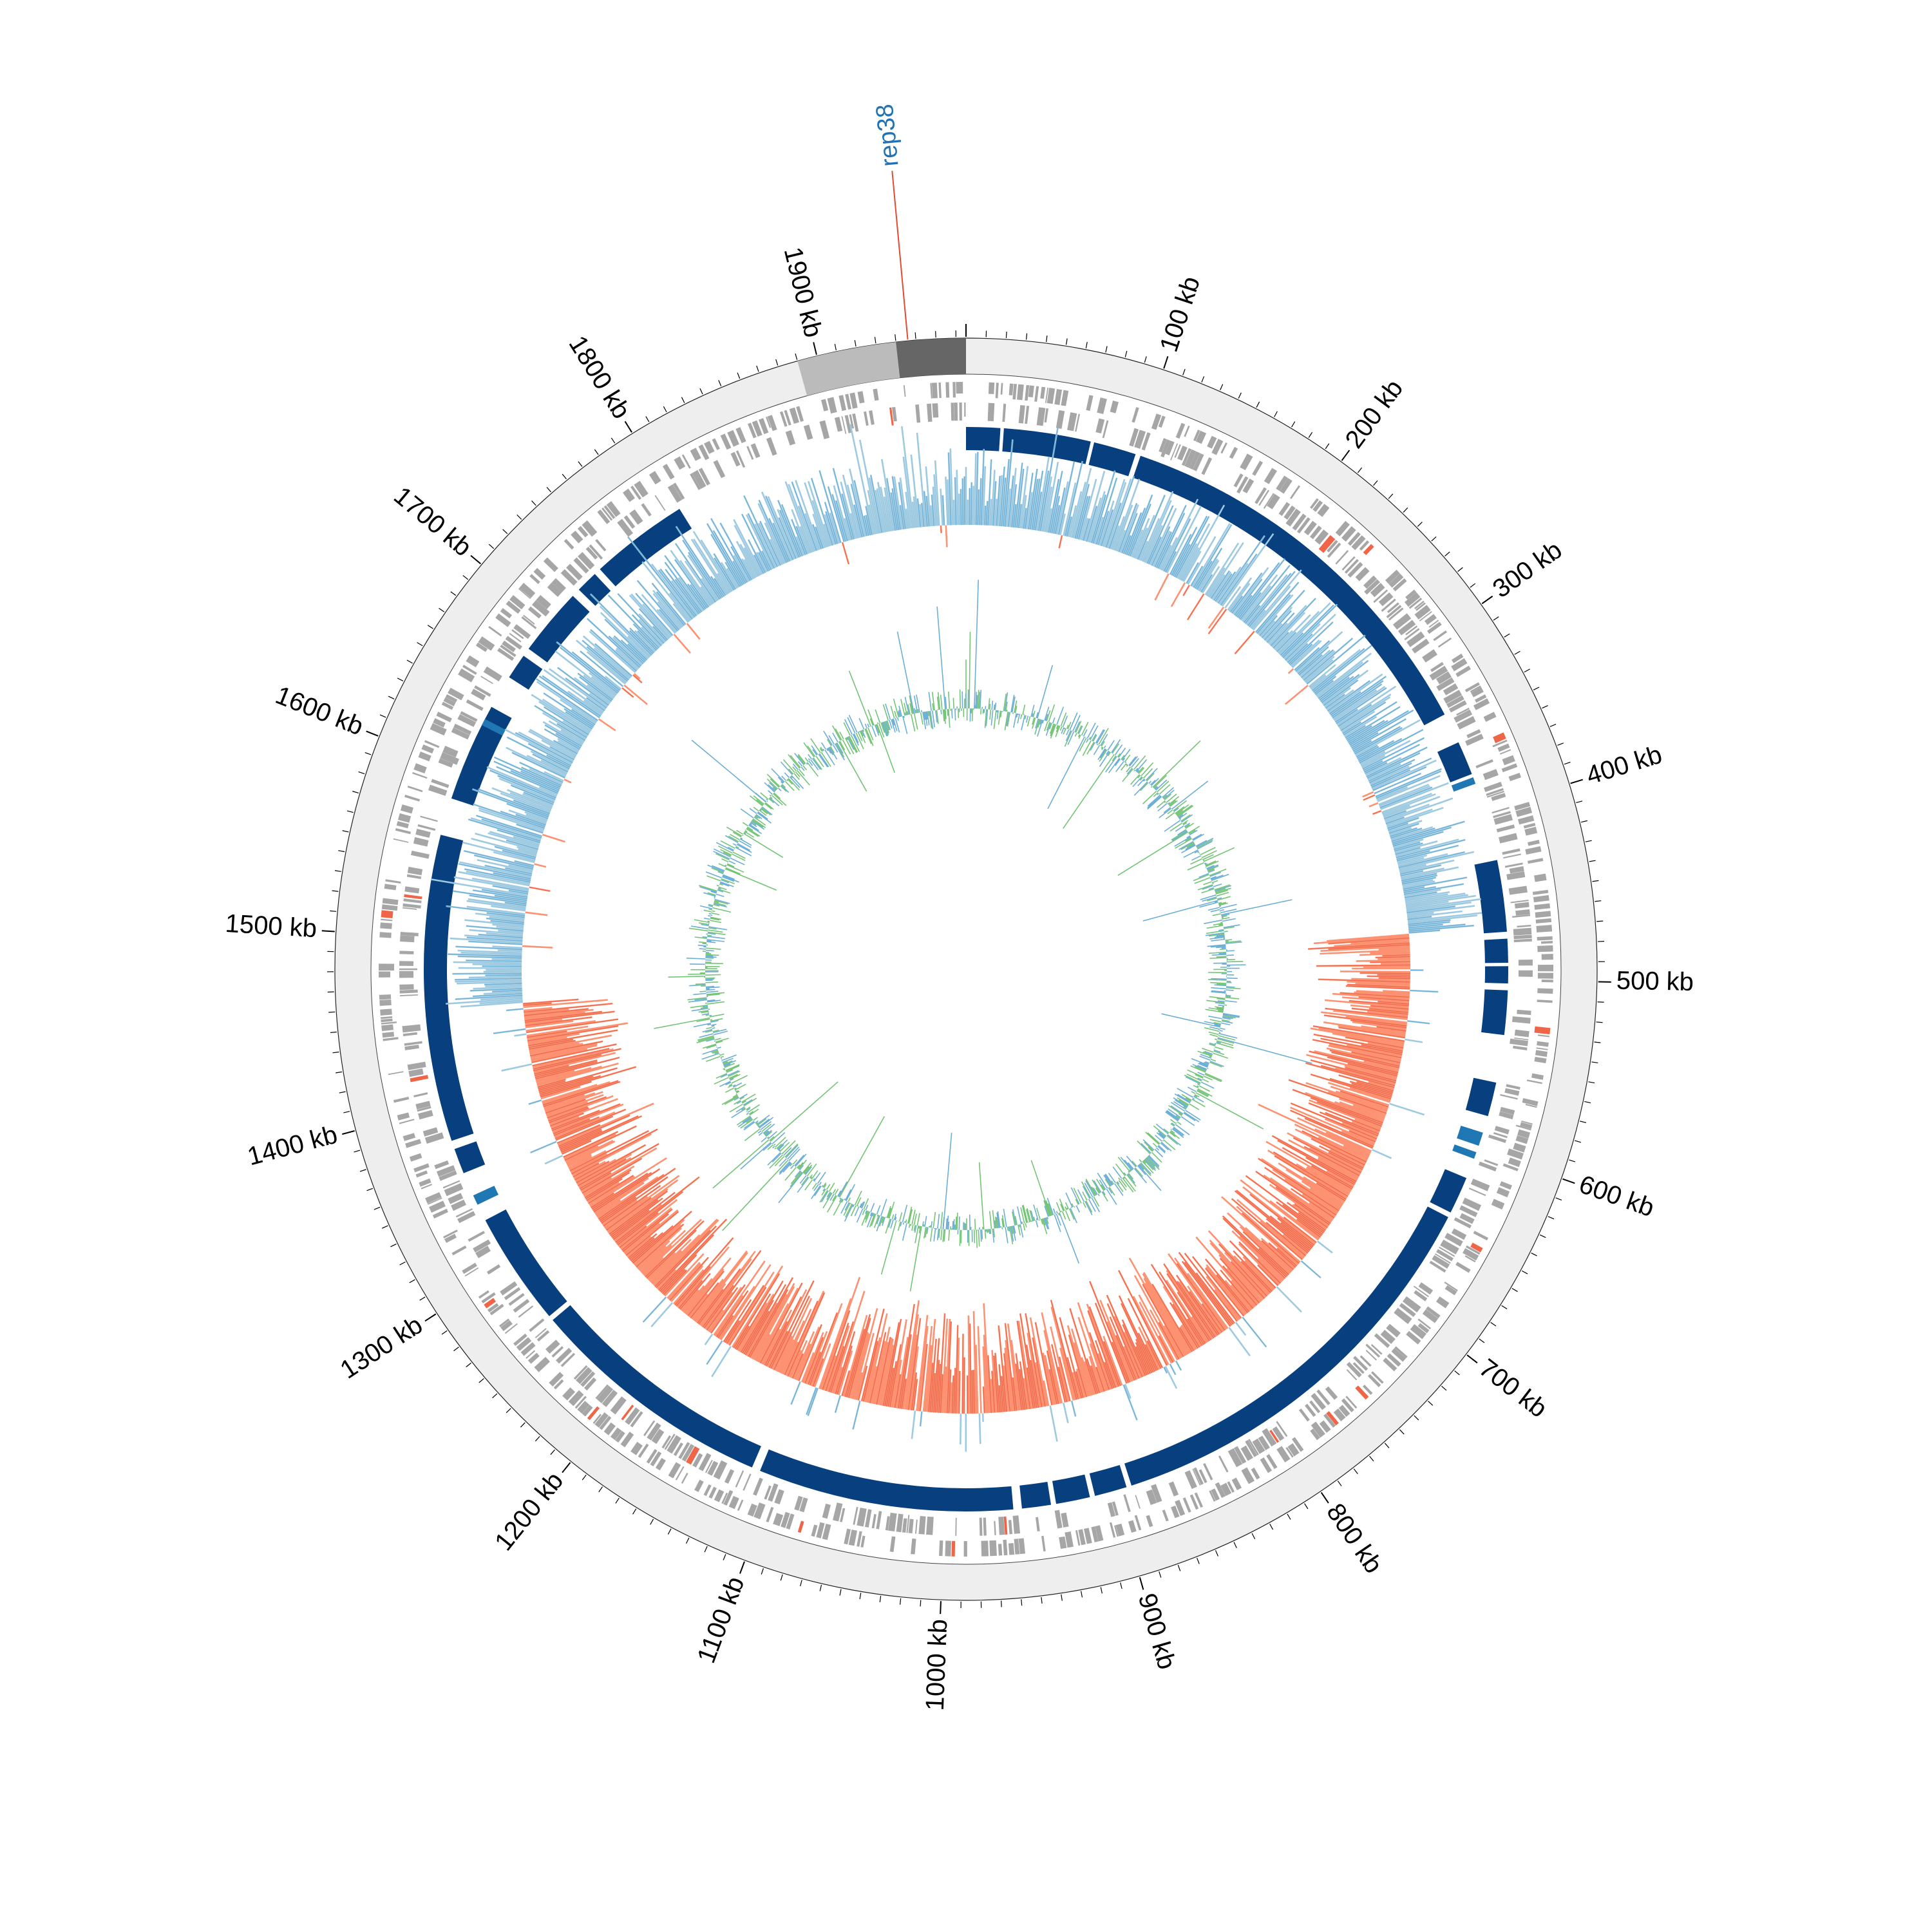 This screenshot has height=1932, width=1932. Describe the element at coordinates (983, 936) in the screenshot. I see `gc-skew-track` at that location.